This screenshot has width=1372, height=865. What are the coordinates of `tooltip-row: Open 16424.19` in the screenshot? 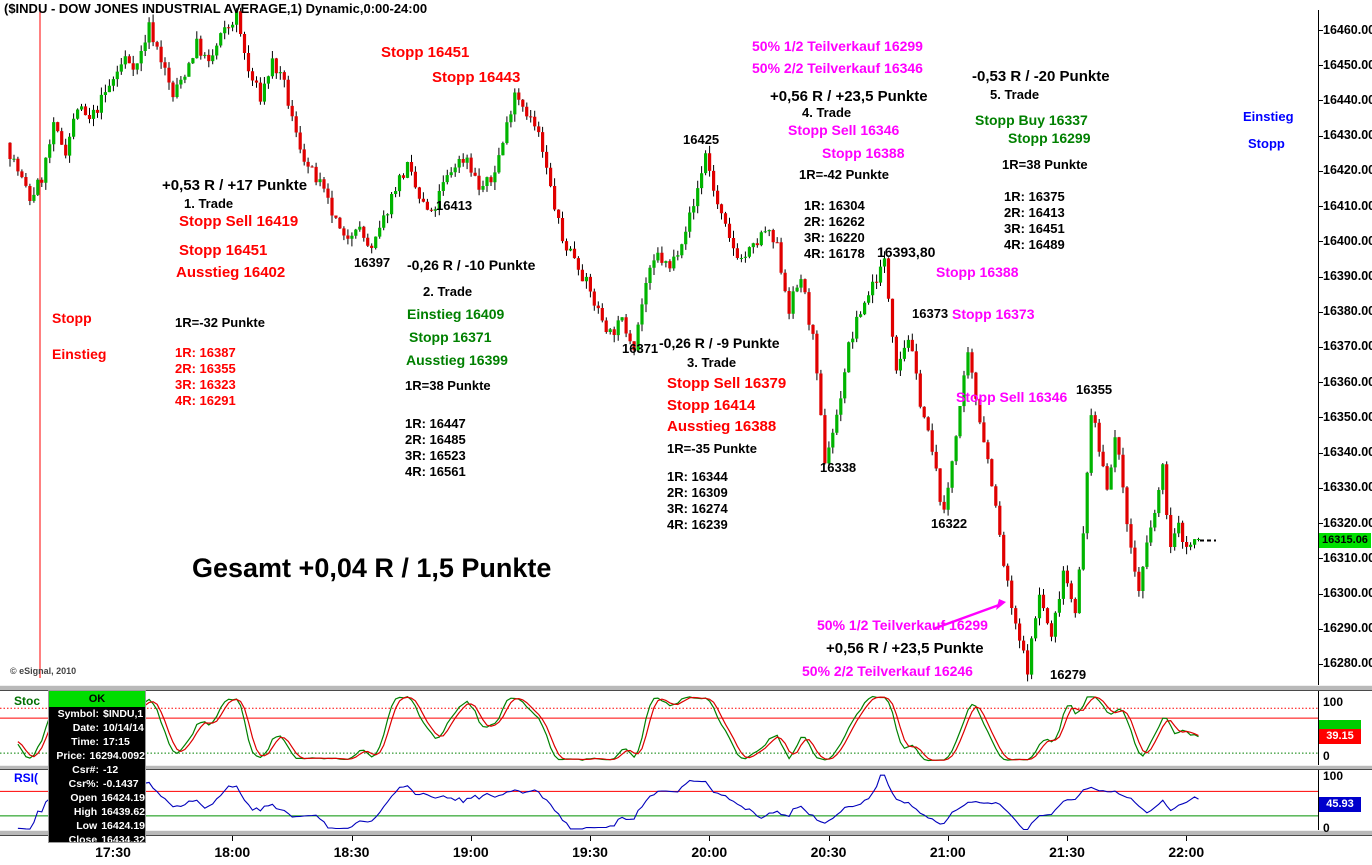 It's located at (107, 798).